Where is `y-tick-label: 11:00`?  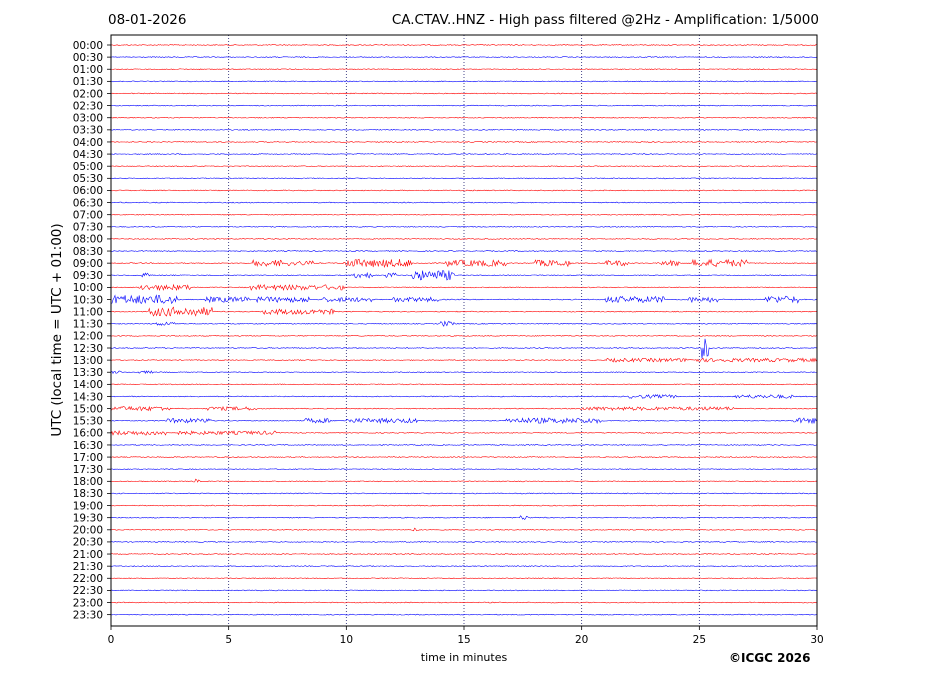
y-tick-label: 11:00 is located at coordinates (88, 312).